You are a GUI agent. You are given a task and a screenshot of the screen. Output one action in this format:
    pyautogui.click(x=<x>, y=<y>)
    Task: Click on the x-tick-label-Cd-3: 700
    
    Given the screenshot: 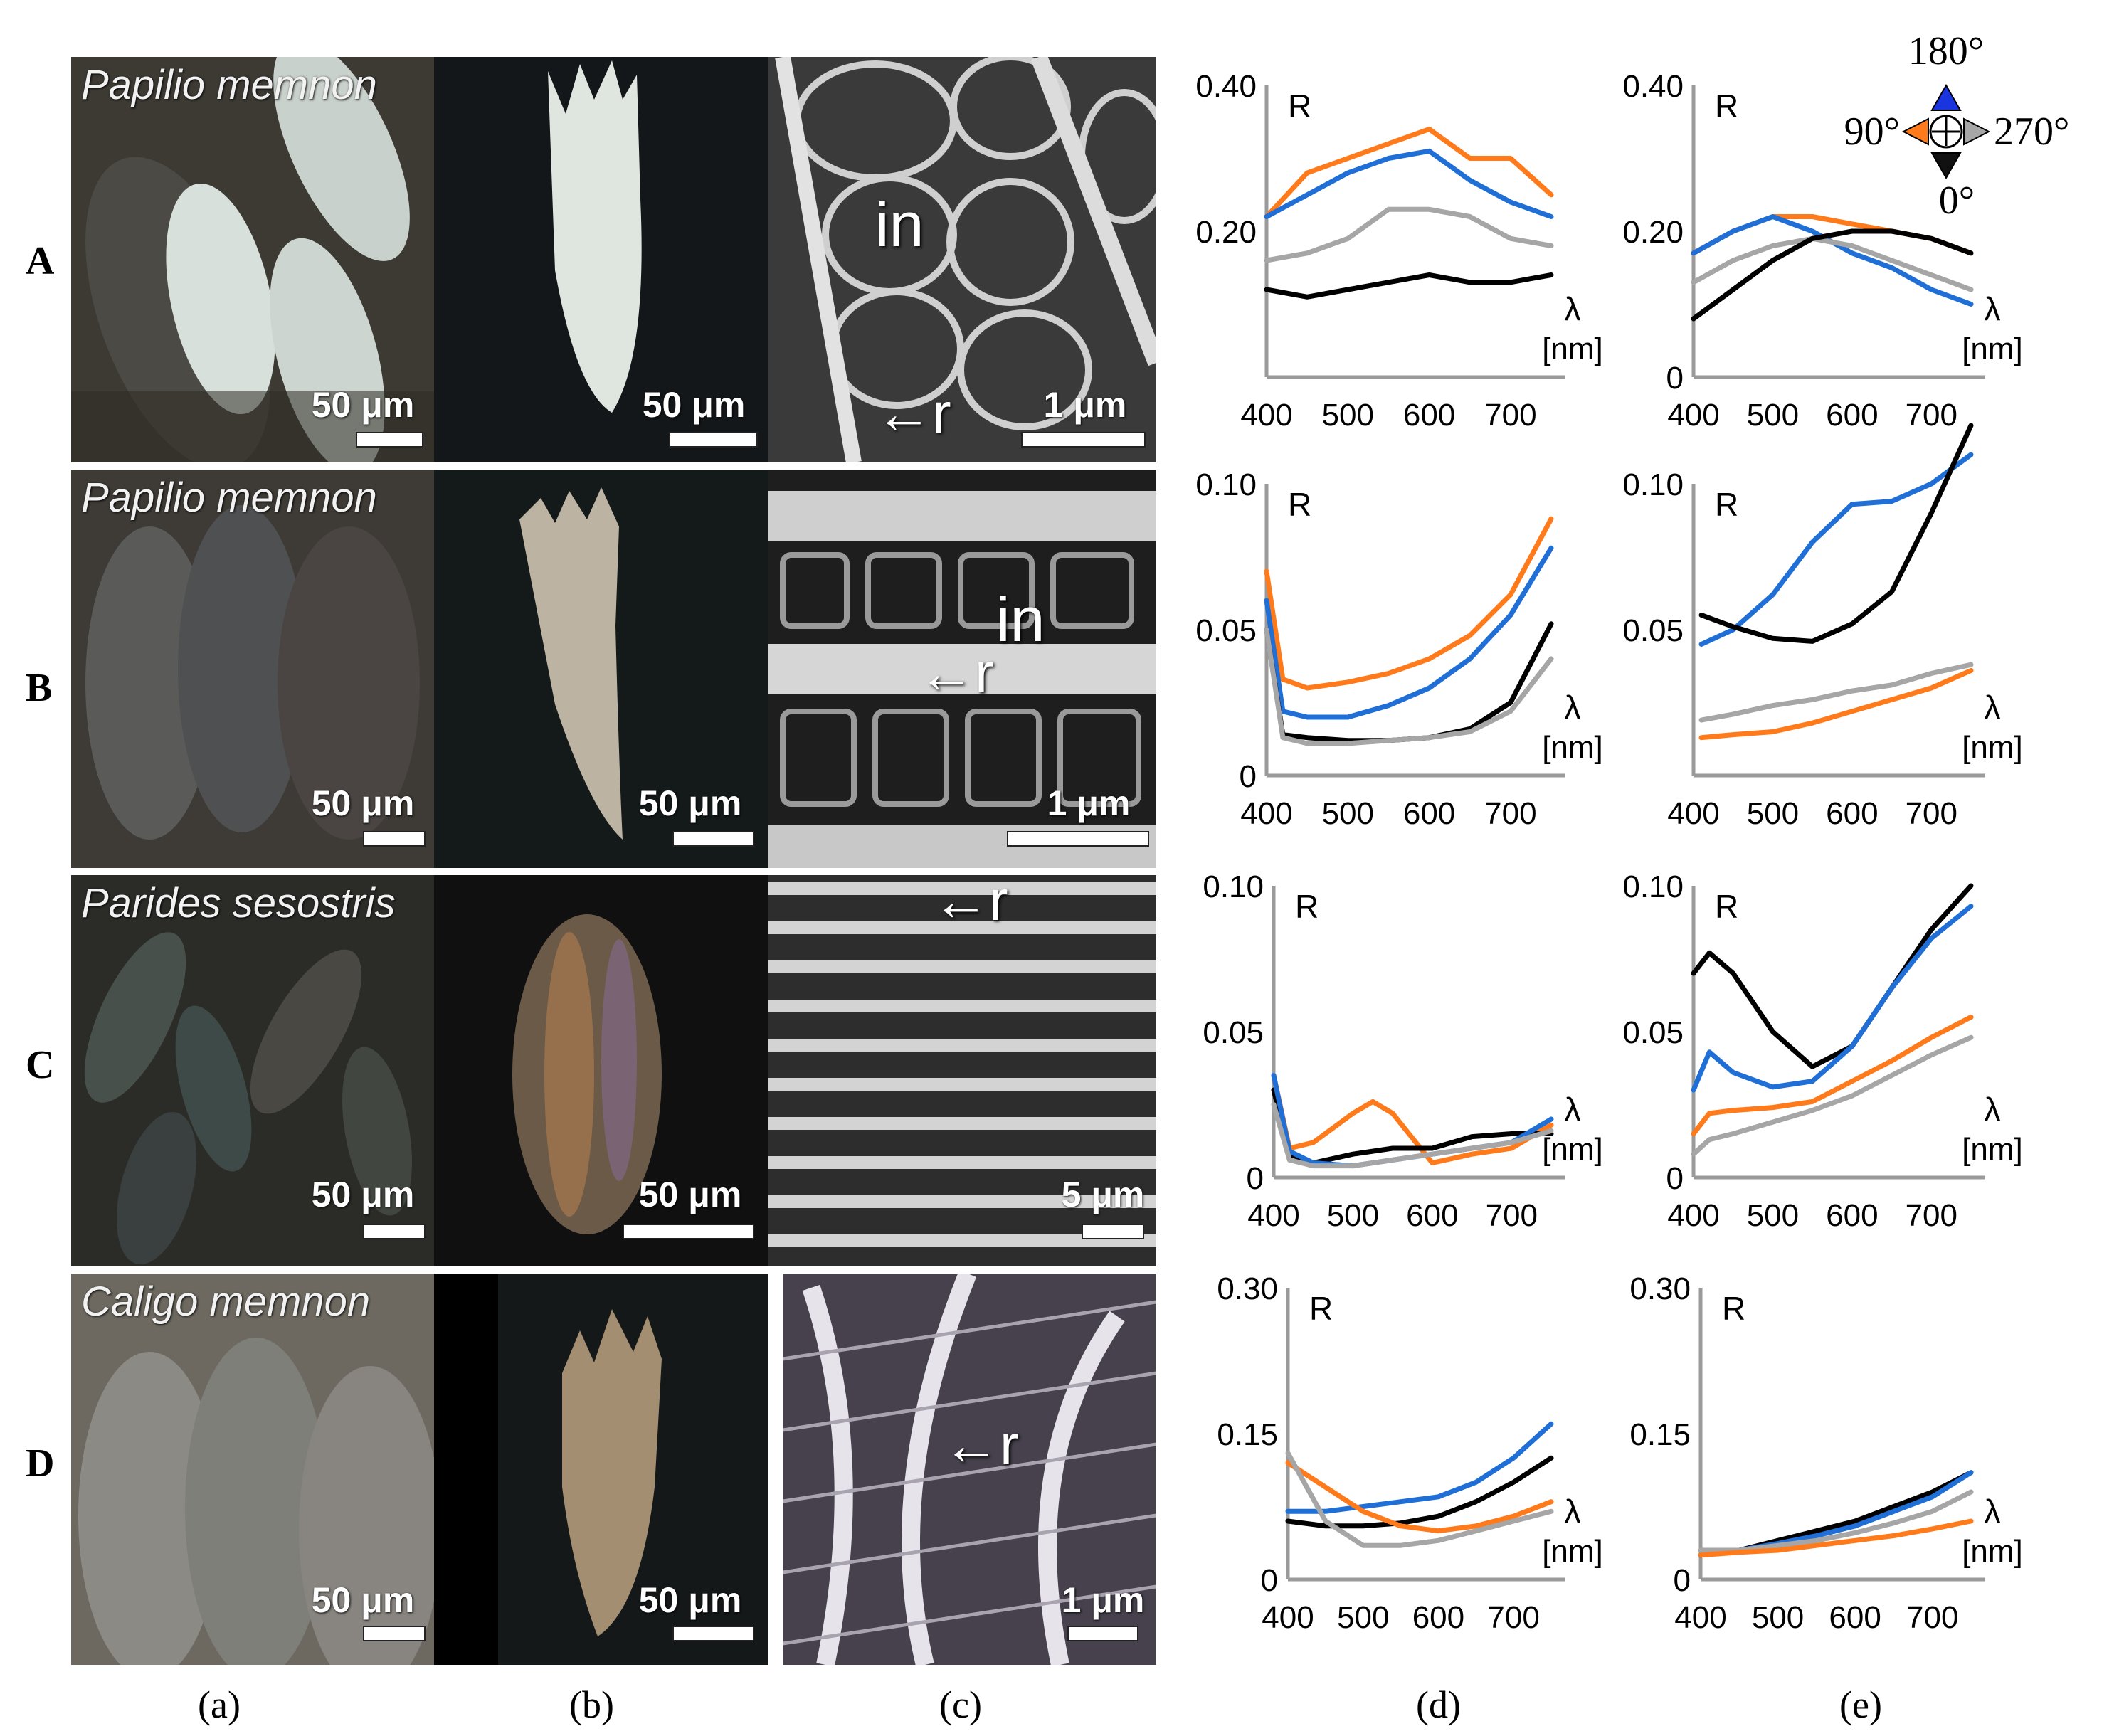 What is the action you would take?
    pyautogui.click(x=1512, y=1215)
    